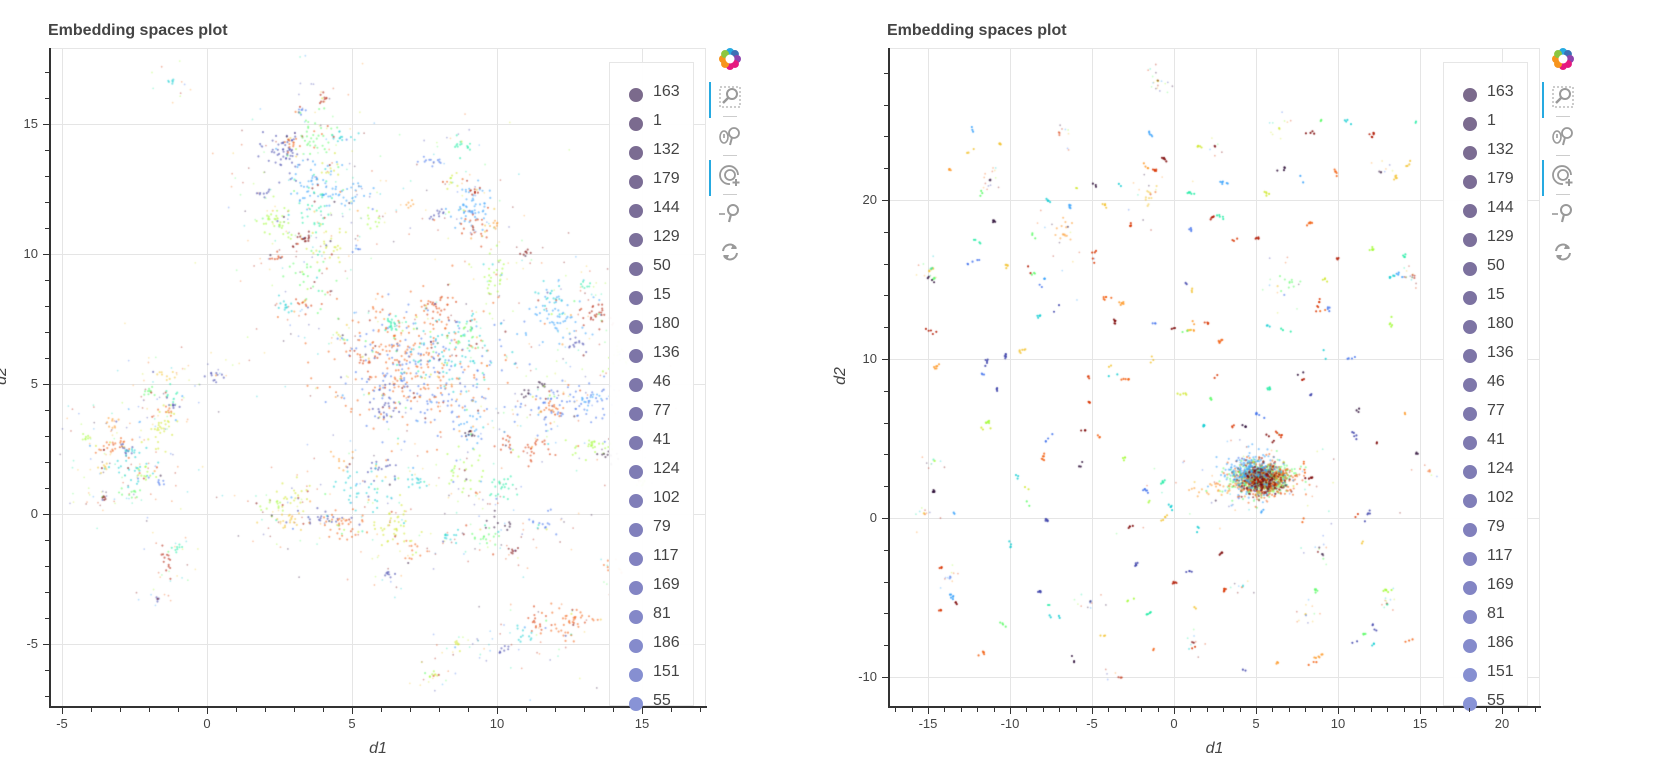 This screenshot has height=768, width=1673. Describe the element at coordinates (666, 207) in the screenshot. I see `legend-label: 144` at that location.